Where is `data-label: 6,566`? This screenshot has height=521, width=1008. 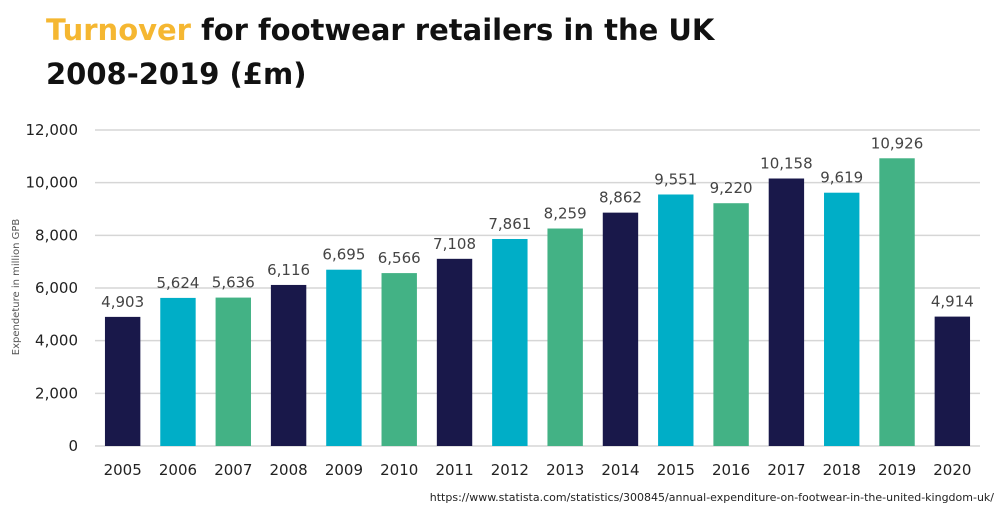 data-label: 6,566 is located at coordinates (399, 258).